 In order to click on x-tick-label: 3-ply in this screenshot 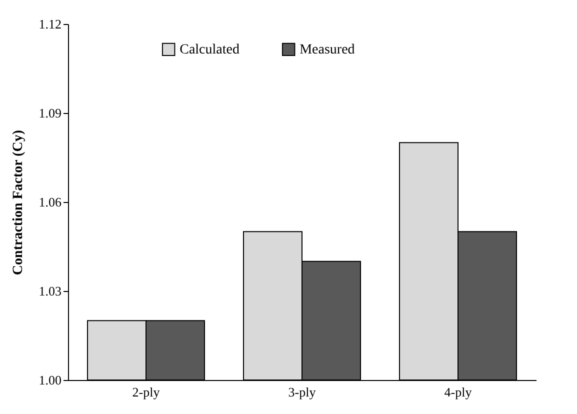, I will do `click(302, 392)`.